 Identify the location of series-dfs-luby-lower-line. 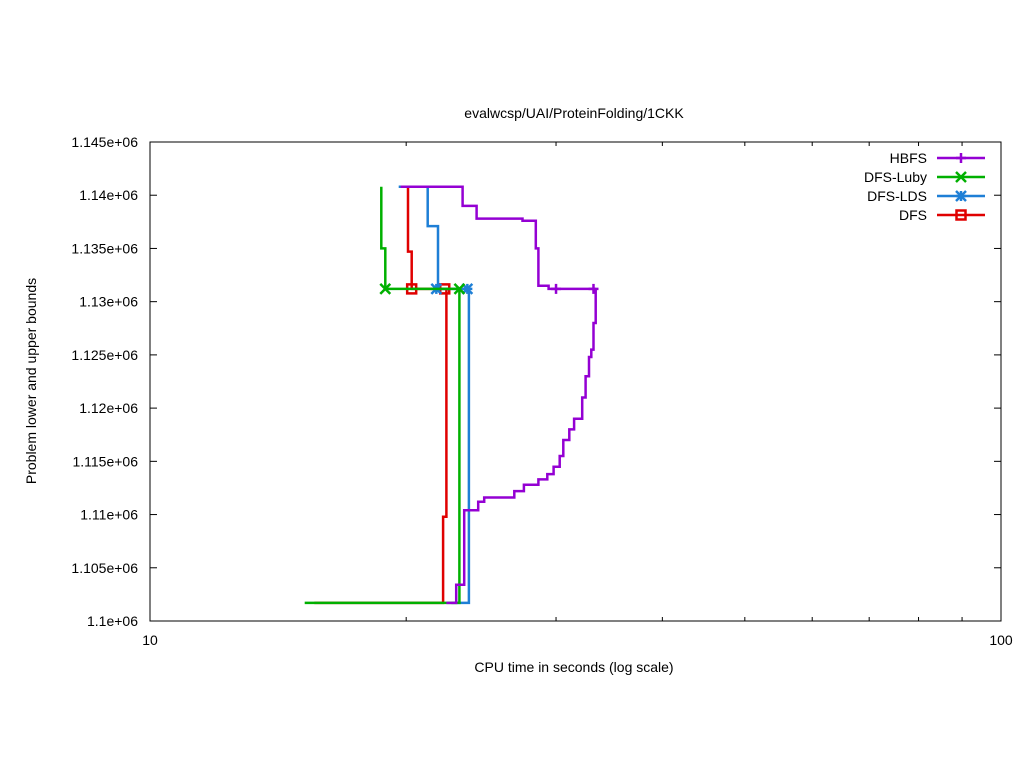
(382, 446).